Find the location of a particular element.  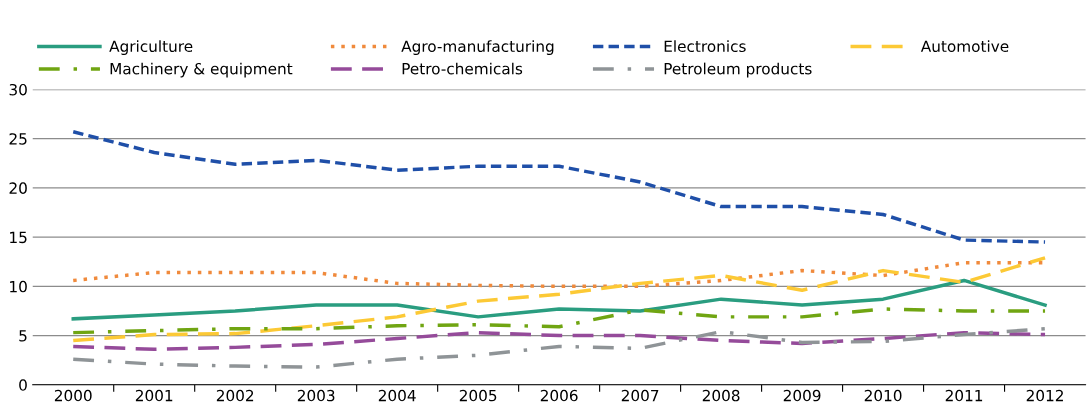

x-tick-label: 2003 is located at coordinates (316, 395).